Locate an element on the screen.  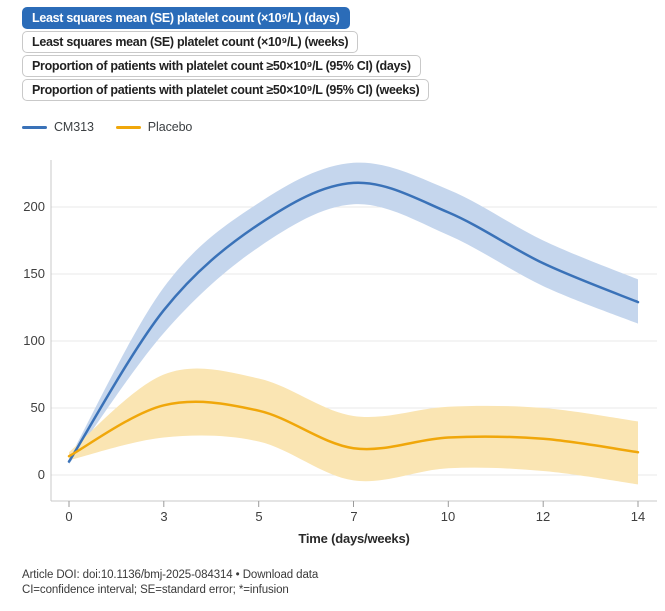
download-data-link: Download data is located at coordinates (280, 575).